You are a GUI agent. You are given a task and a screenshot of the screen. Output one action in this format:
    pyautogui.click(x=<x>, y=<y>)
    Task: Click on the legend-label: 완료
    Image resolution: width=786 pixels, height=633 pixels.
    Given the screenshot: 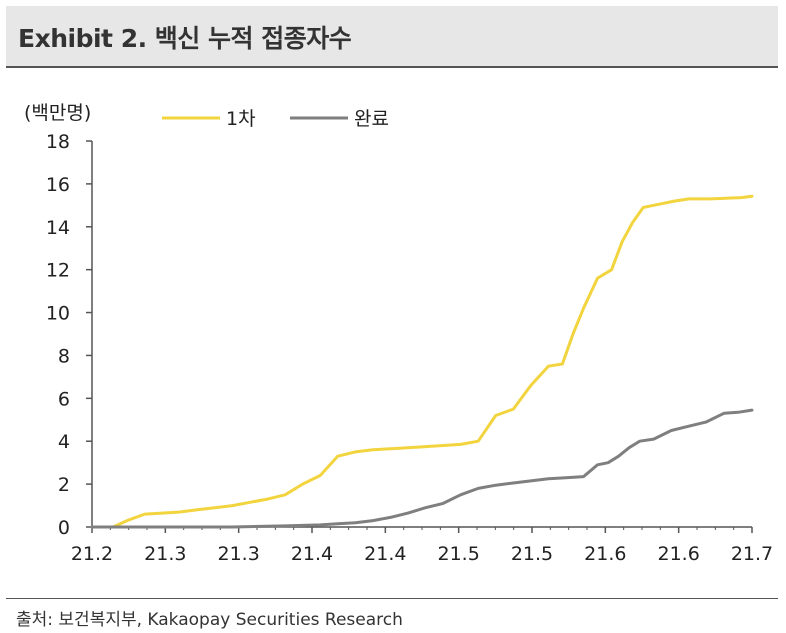 What is the action you would take?
    pyautogui.click(x=371, y=119)
    